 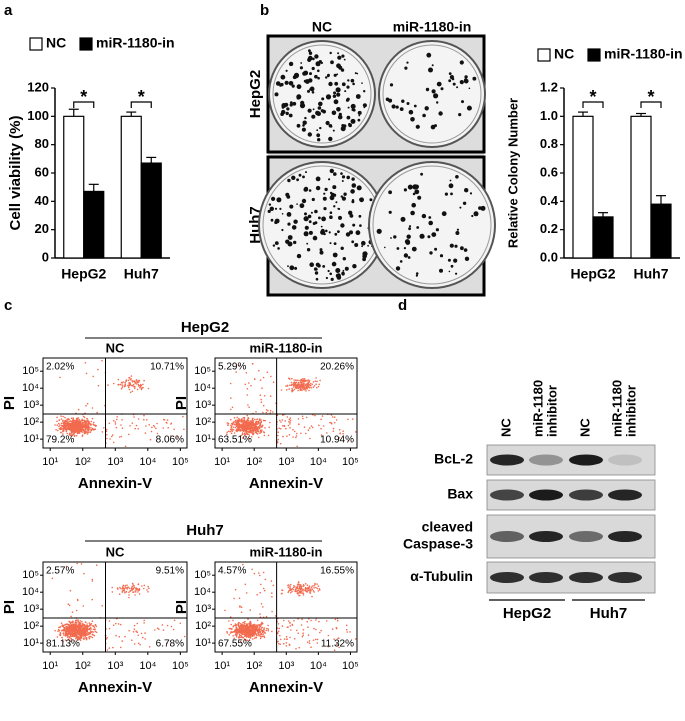 What do you see at coordinates (264, 10) in the screenshot?
I see `panel-label: b` at bounding box center [264, 10].